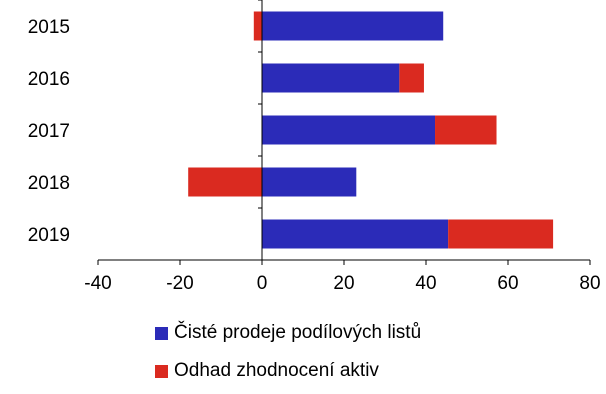 The height and width of the screenshot is (394, 606). What do you see at coordinates (179, 283) in the screenshot?
I see `x-tick-label: -20` at bounding box center [179, 283].